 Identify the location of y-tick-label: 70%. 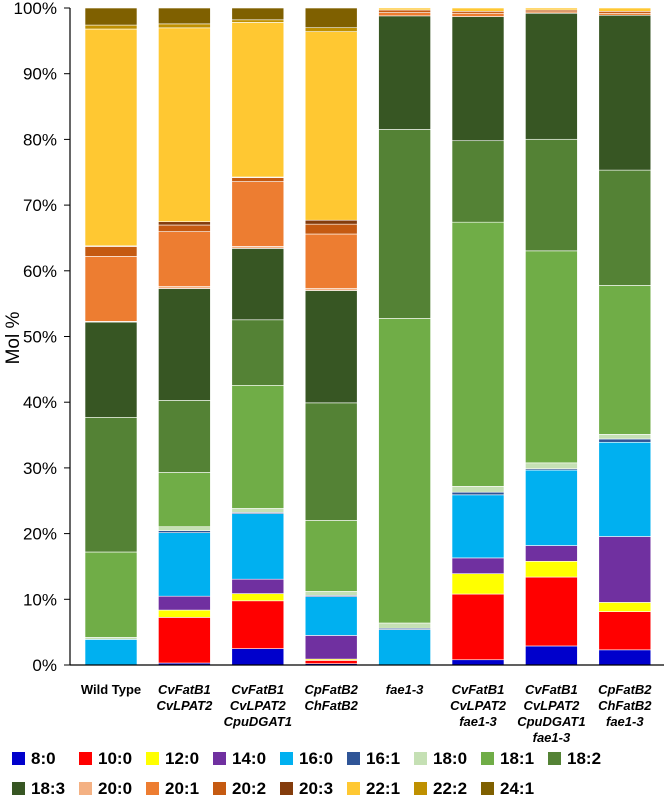
(40, 205).